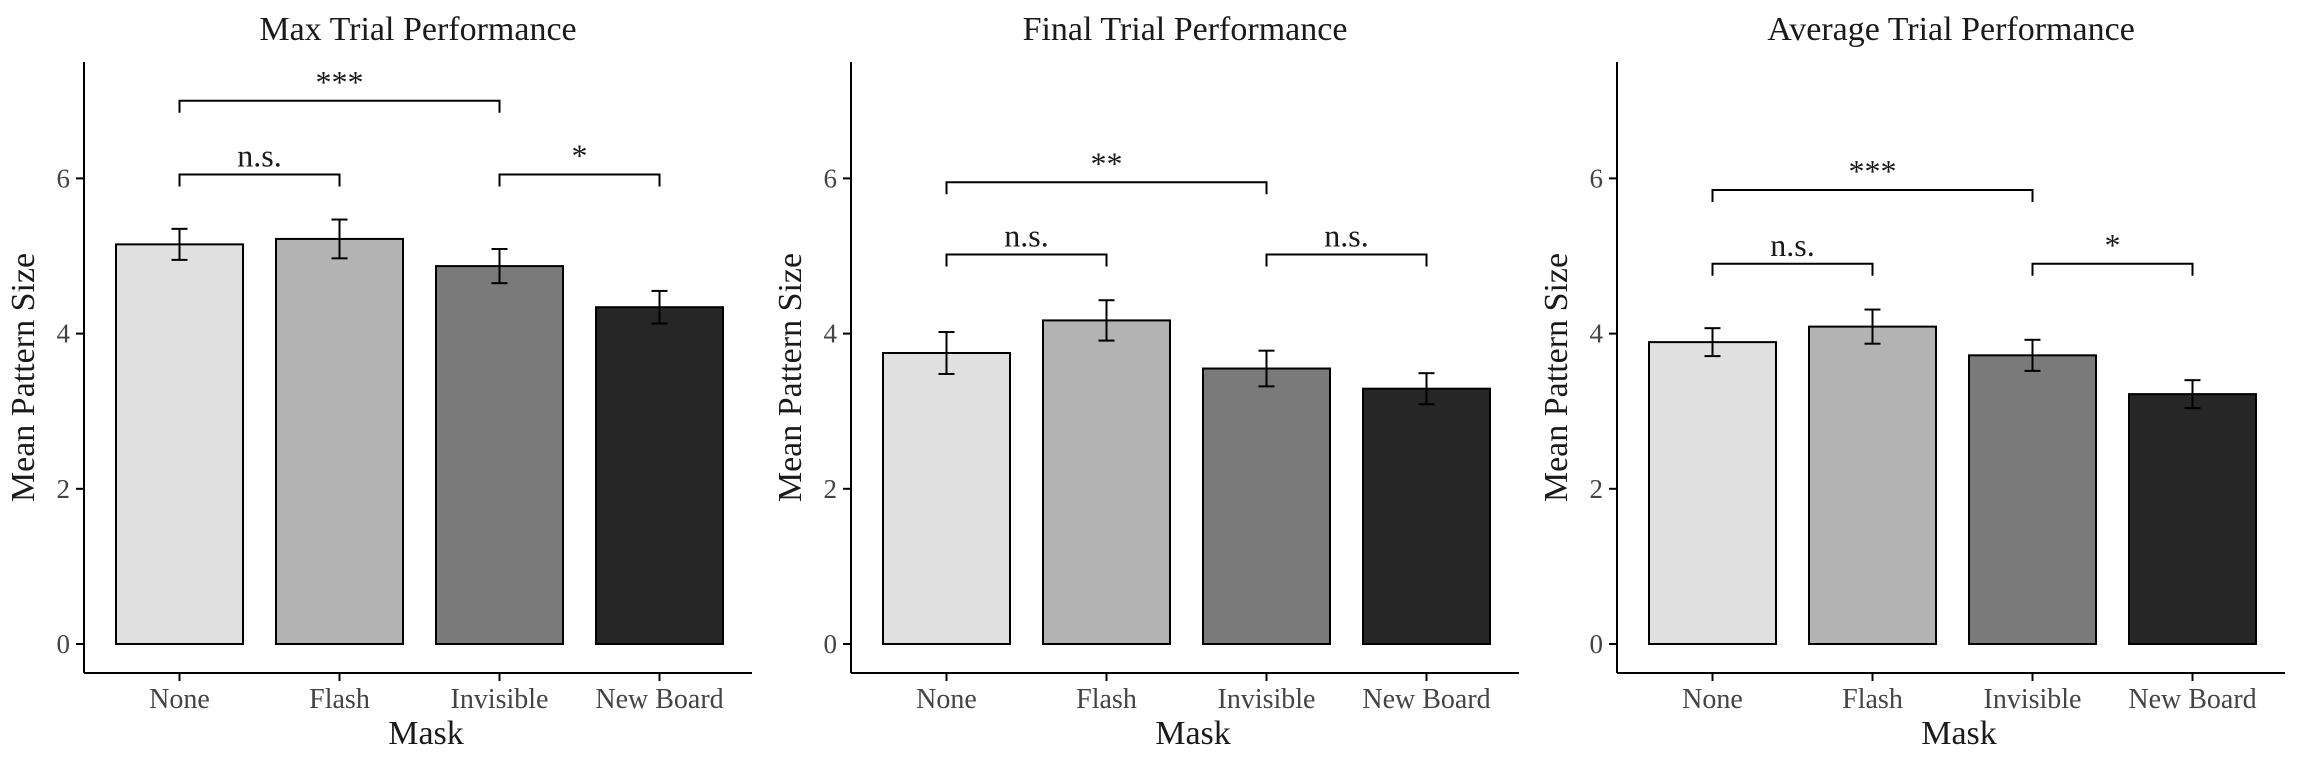  I want to click on chart-title: Average Trial Performance, so click(1951, 29).